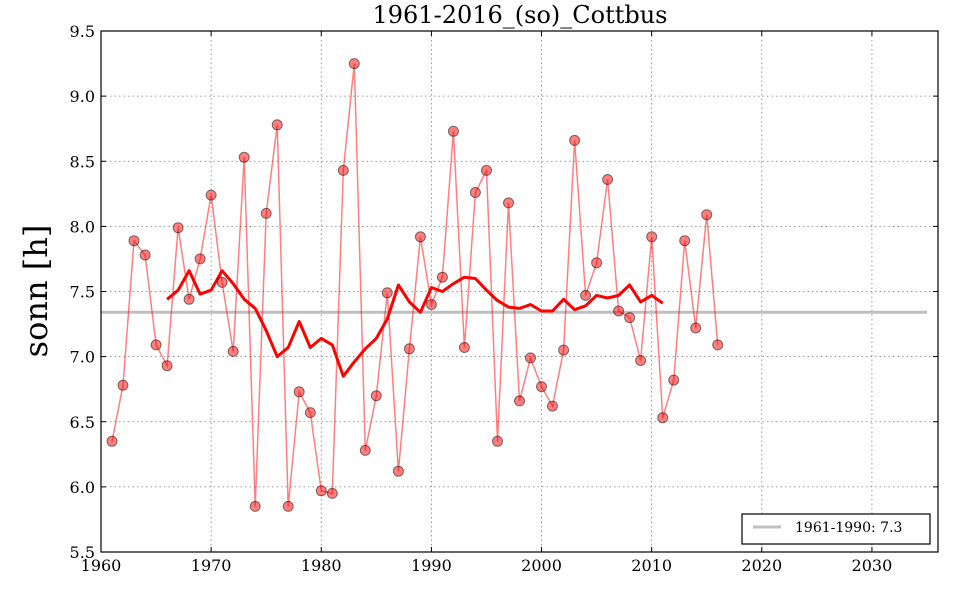  Describe the element at coordinates (82, 487) in the screenshot. I see `y-tick-label: 6.0` at that location.